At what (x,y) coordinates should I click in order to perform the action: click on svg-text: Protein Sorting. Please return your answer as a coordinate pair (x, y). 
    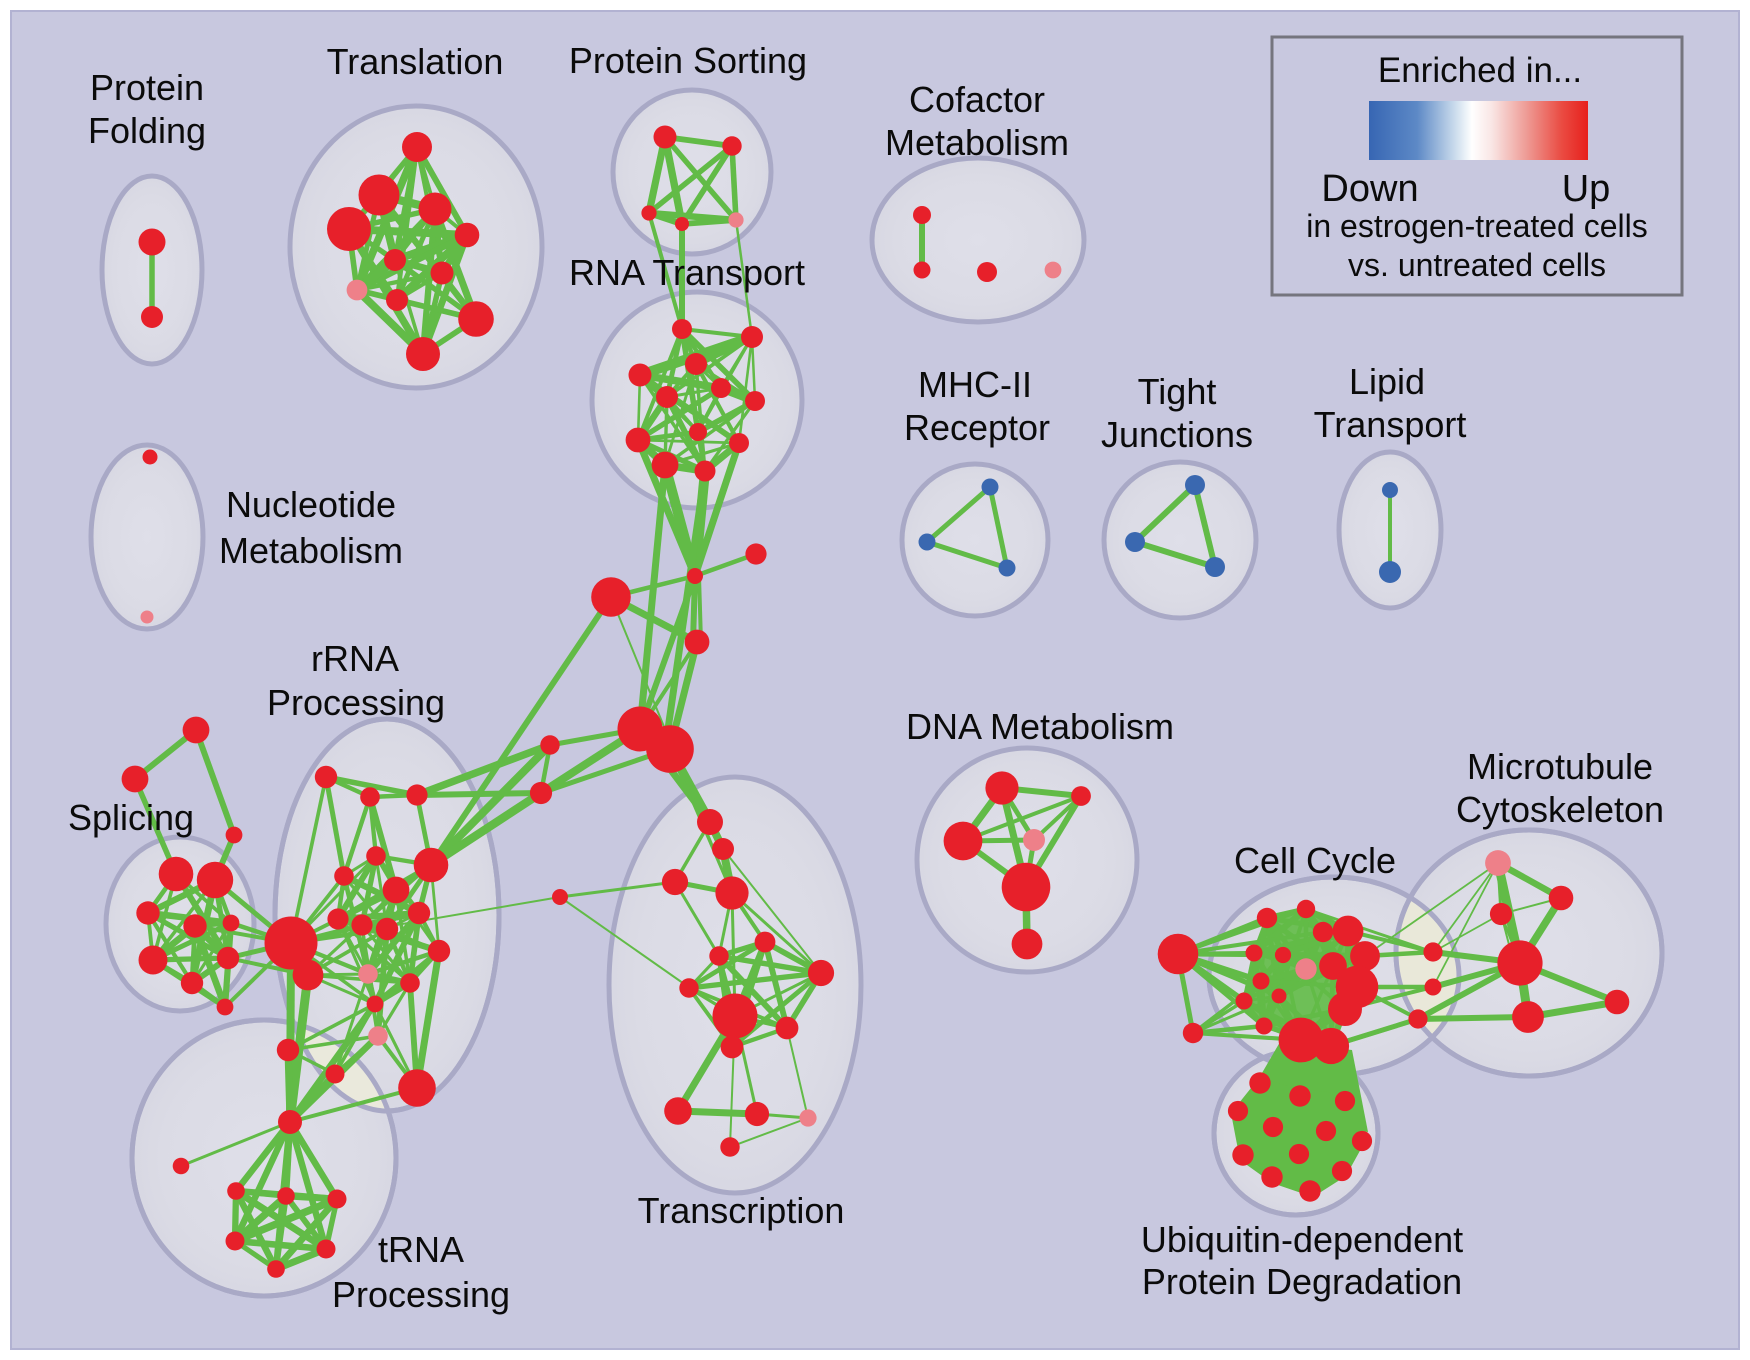
    Looking at the image, I should click on (688, 60).